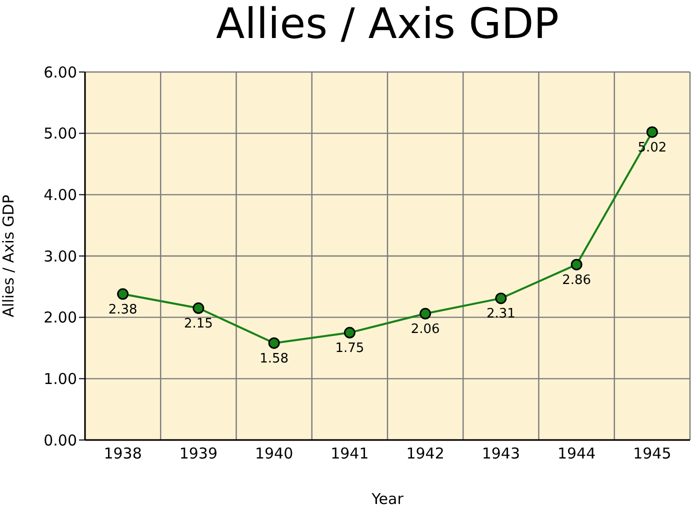 The height and width of the screenshot is (512, 700). What do you see at coordinates (60, 72) in the screenshot?
I see `y-tick-label: 6.00` at bounding box center [60, 72].